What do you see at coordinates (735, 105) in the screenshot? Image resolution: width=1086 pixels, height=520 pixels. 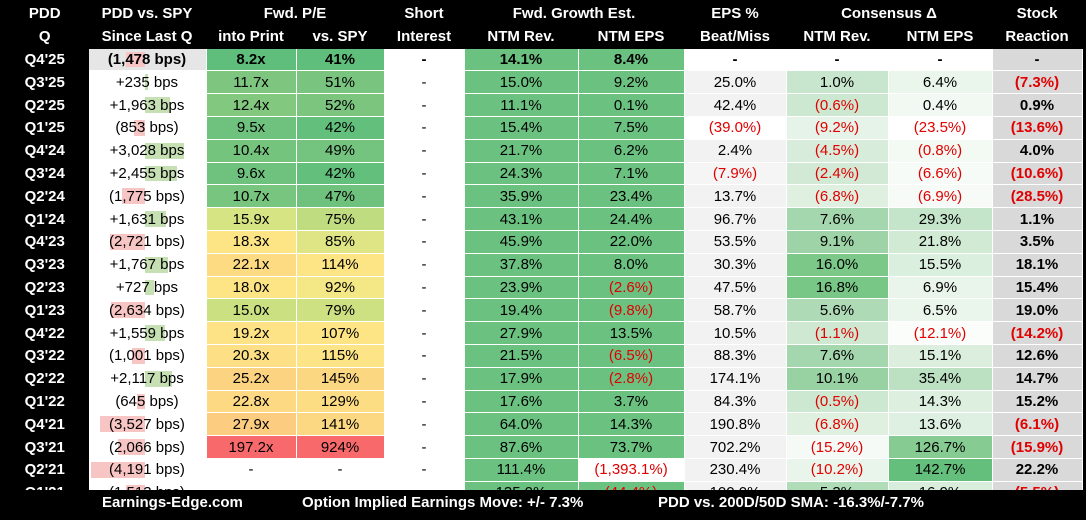 I see `eps-beat-miss-cell: 42.4%` at bounding box center [735, 105].